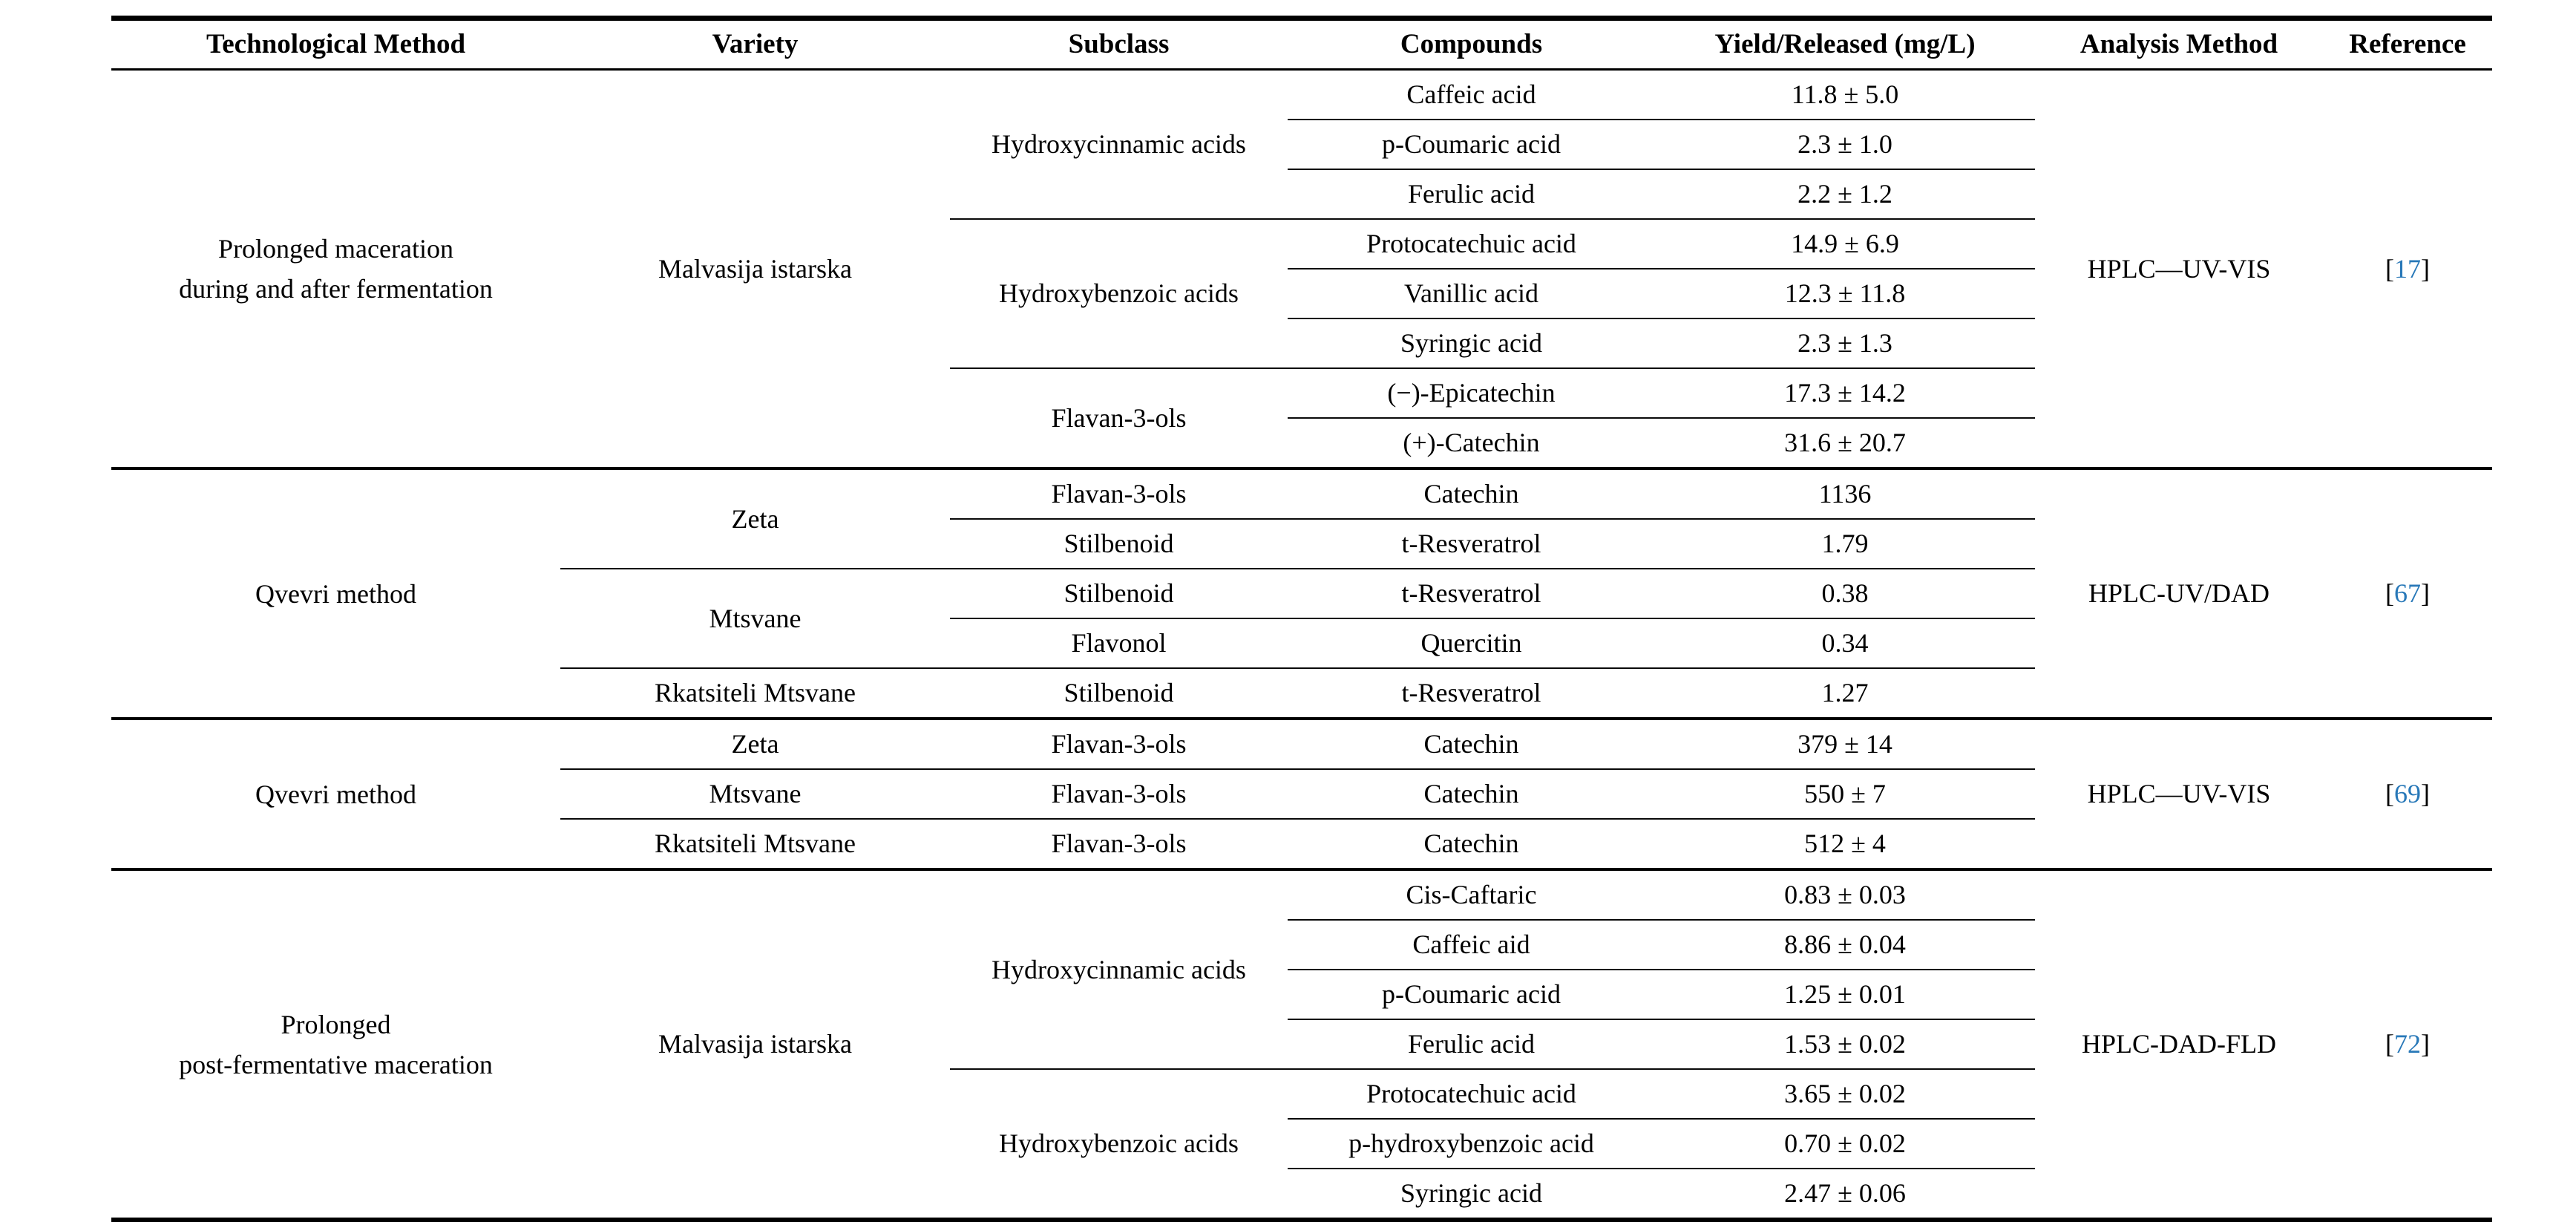  What do you see at coordinates (336, 249) in the screenshot?
I see `method-line: Prolonged maceration` at bounding box center [336, 249].